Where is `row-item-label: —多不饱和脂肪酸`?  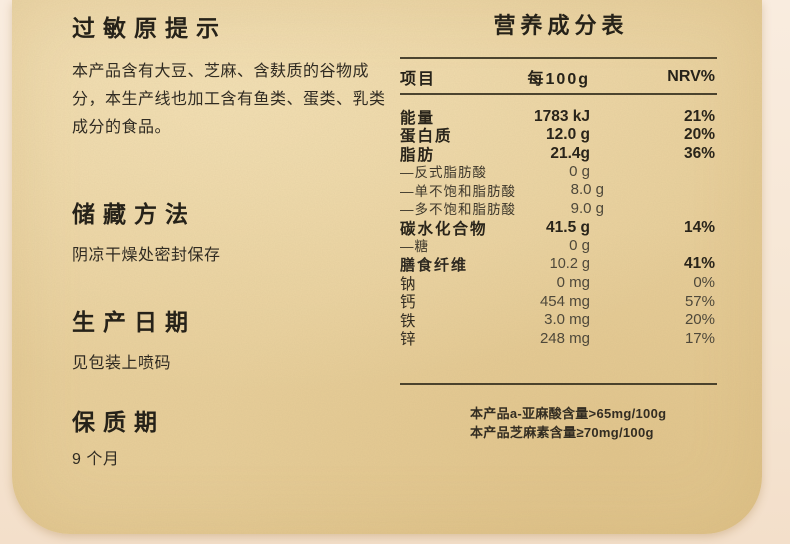
row-item-label: —多不饱和脂肪酸 is located at coordinates (458, 210).